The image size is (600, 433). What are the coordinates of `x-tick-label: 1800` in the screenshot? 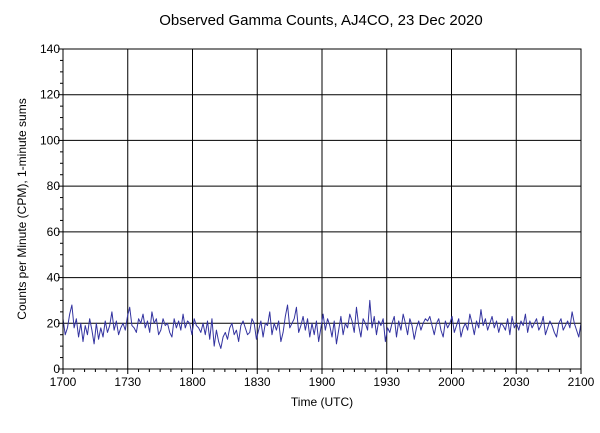 It's located at (192, 382).